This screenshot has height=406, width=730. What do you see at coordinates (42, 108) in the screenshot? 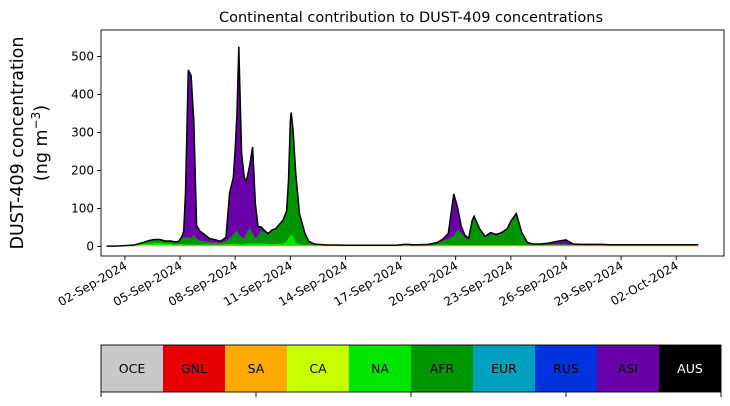
I see `y-axis-label-unit-suffix: )` at bounding box center [42, 108].